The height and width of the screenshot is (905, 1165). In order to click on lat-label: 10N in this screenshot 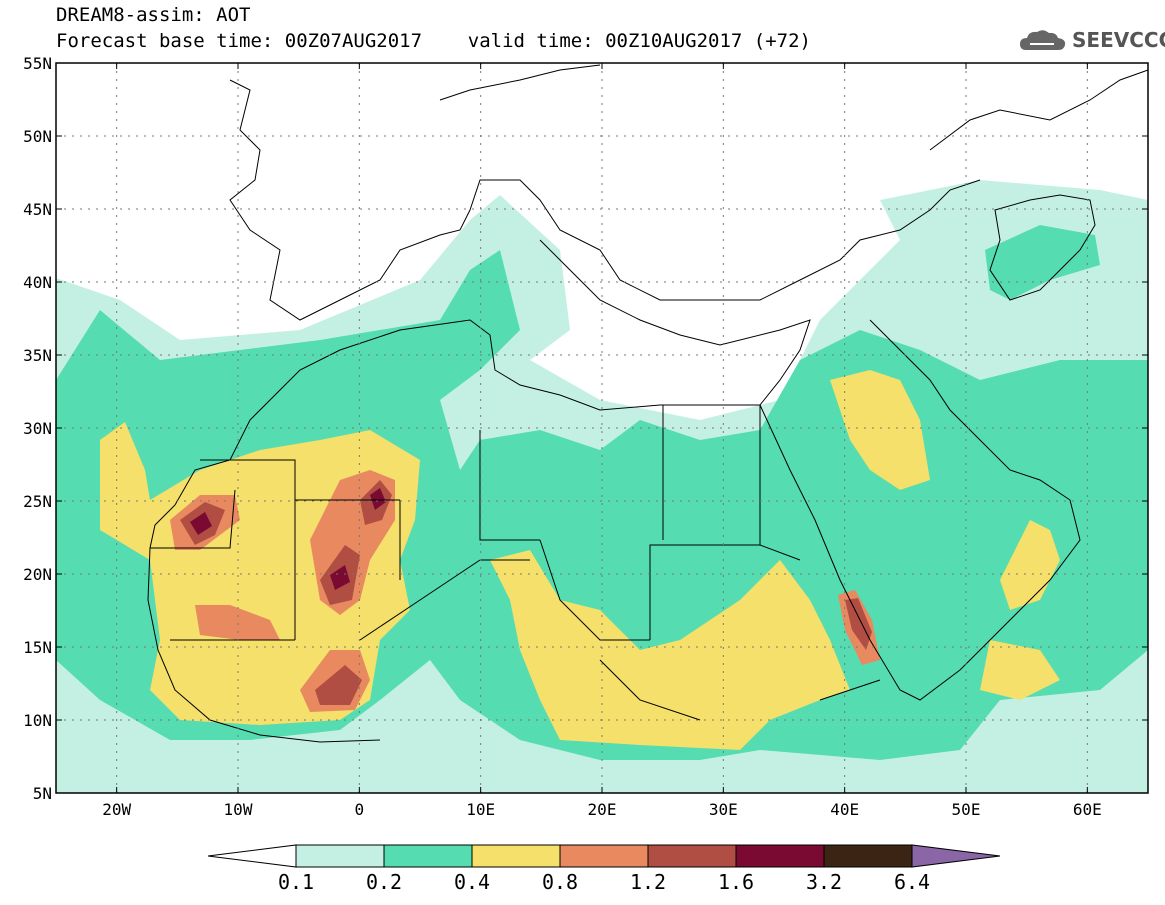, I will do `click(37, 720)`.